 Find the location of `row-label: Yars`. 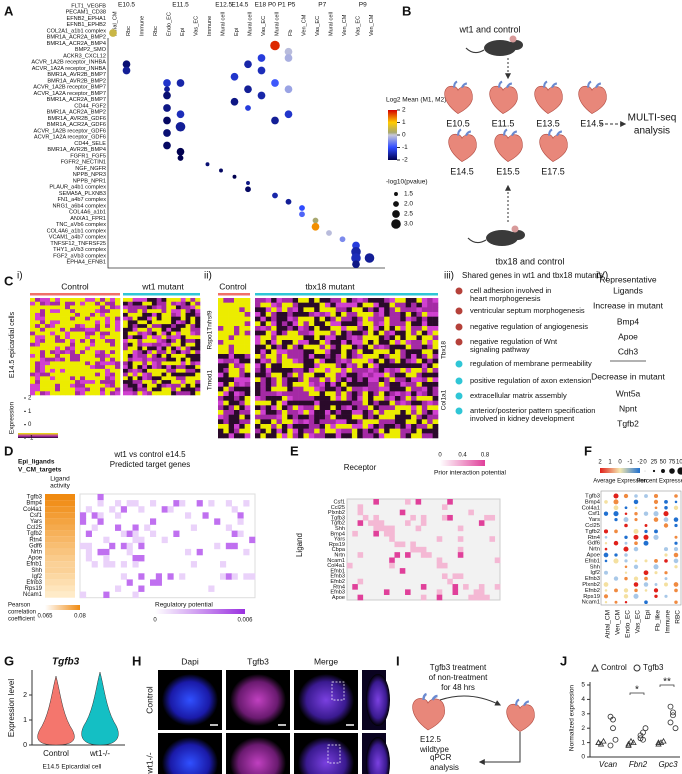

row-label: Yars is located at coordinates (36, 522).